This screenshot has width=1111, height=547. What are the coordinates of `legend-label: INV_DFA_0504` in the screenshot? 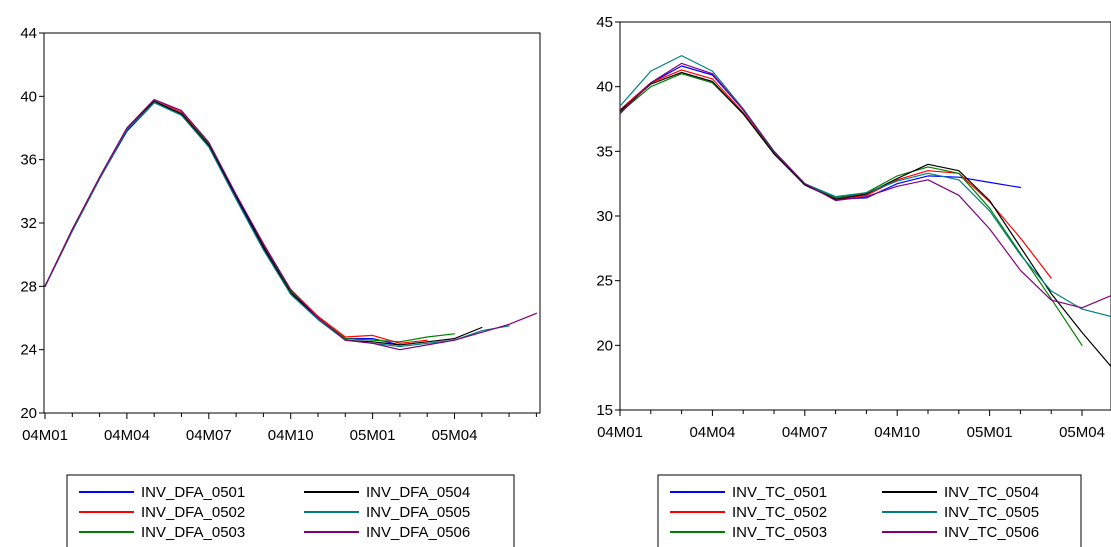 It's located at (418, 492).